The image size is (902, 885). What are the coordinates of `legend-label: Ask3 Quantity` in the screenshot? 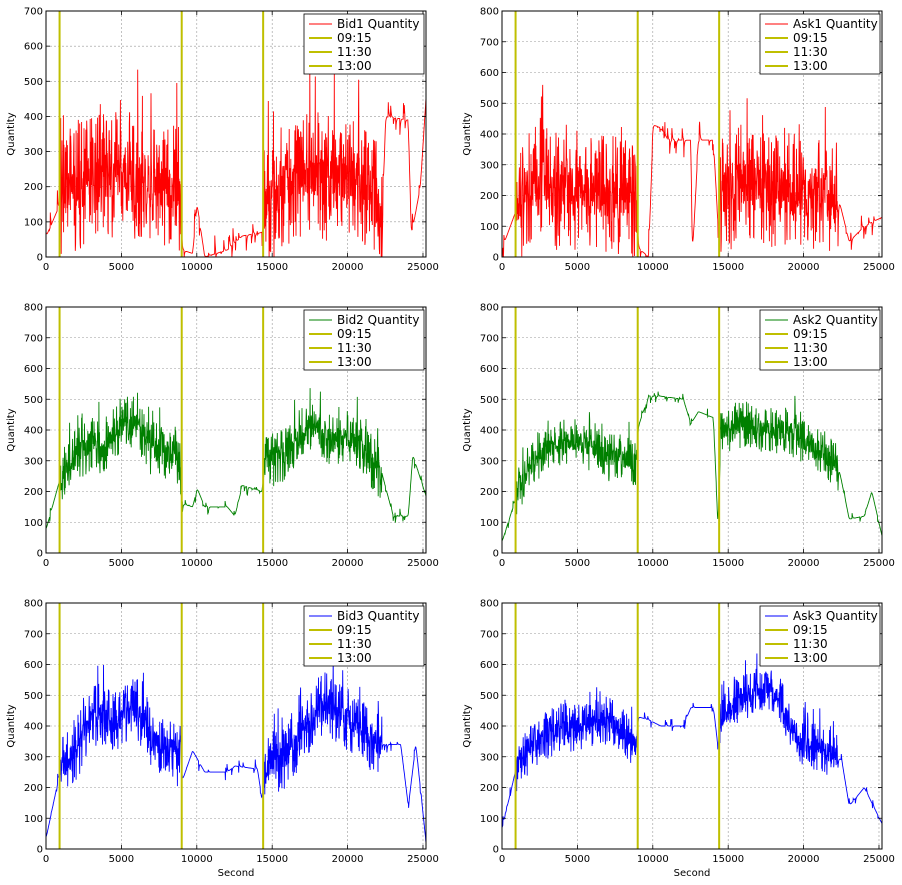 It's located at (835, 616).